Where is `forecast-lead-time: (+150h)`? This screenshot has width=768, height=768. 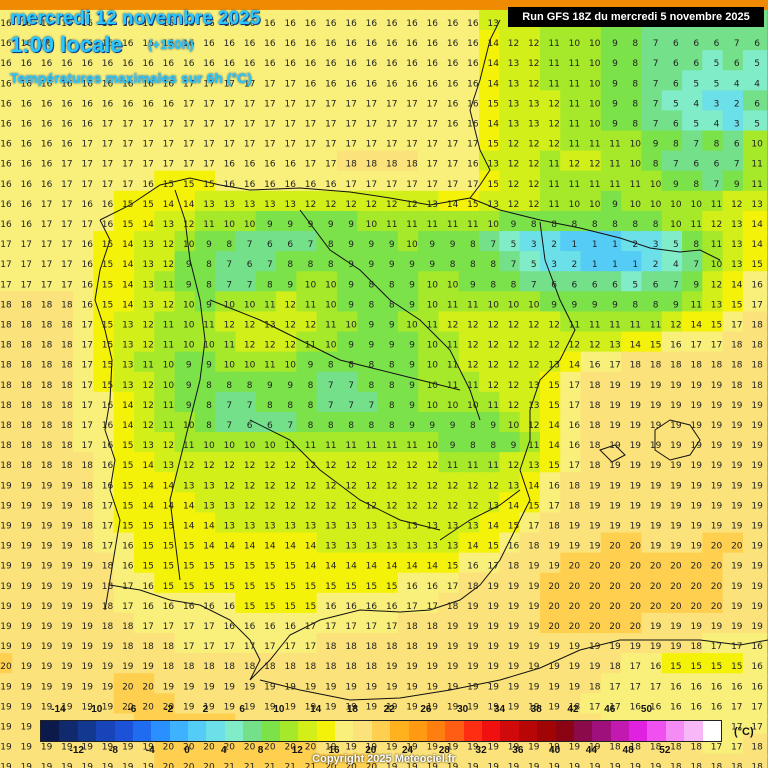
forecast-lead-time: (+150h) is located at coordinates (171, 44).